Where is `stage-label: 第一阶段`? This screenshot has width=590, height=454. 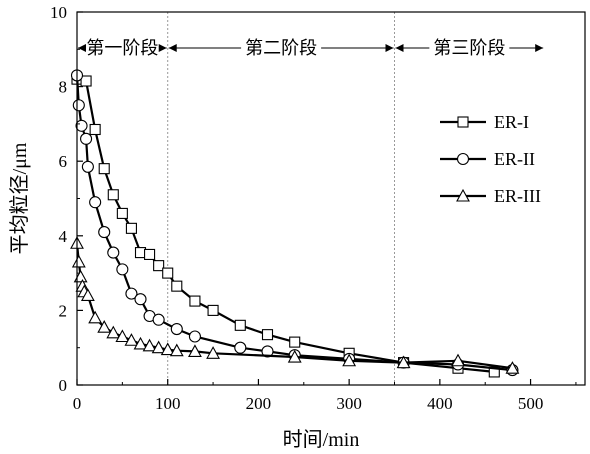
stage-label: 第一阶段 is located at coordinates (122, 48).